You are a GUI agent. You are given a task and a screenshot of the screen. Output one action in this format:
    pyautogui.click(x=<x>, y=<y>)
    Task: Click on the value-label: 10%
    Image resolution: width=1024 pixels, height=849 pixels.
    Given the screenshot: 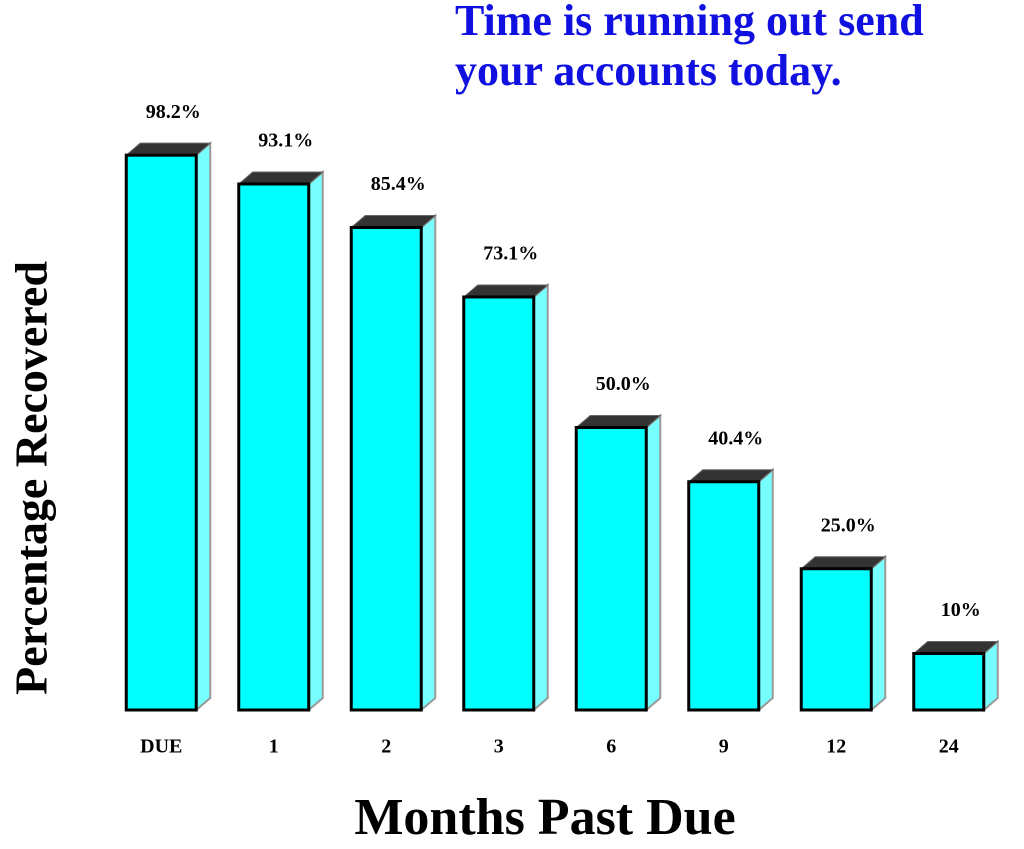 What is the action you would take?
    pyautogui.click(x=961, y=610)
    